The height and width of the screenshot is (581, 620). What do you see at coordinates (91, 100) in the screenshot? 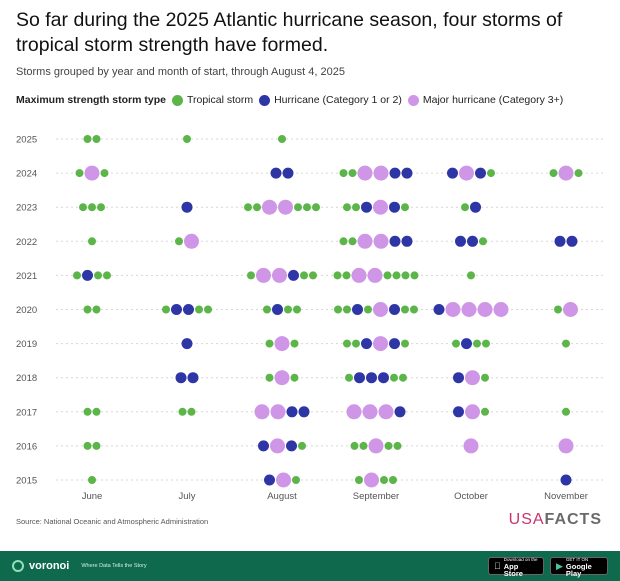
I see `legend-title: Maximum strength storm type` at bounding box center [91, 100].